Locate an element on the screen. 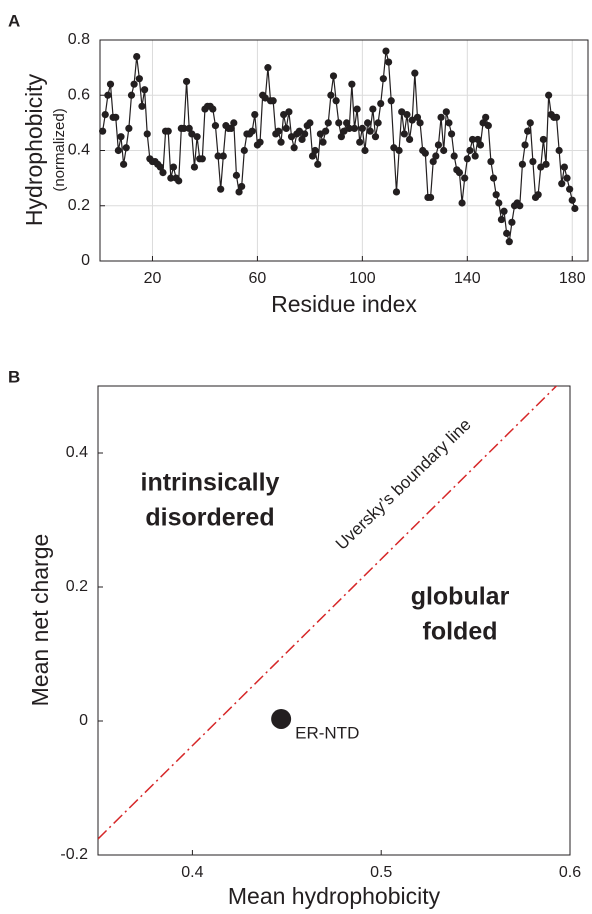  panel-label: A is located at coordinates (14, 20).